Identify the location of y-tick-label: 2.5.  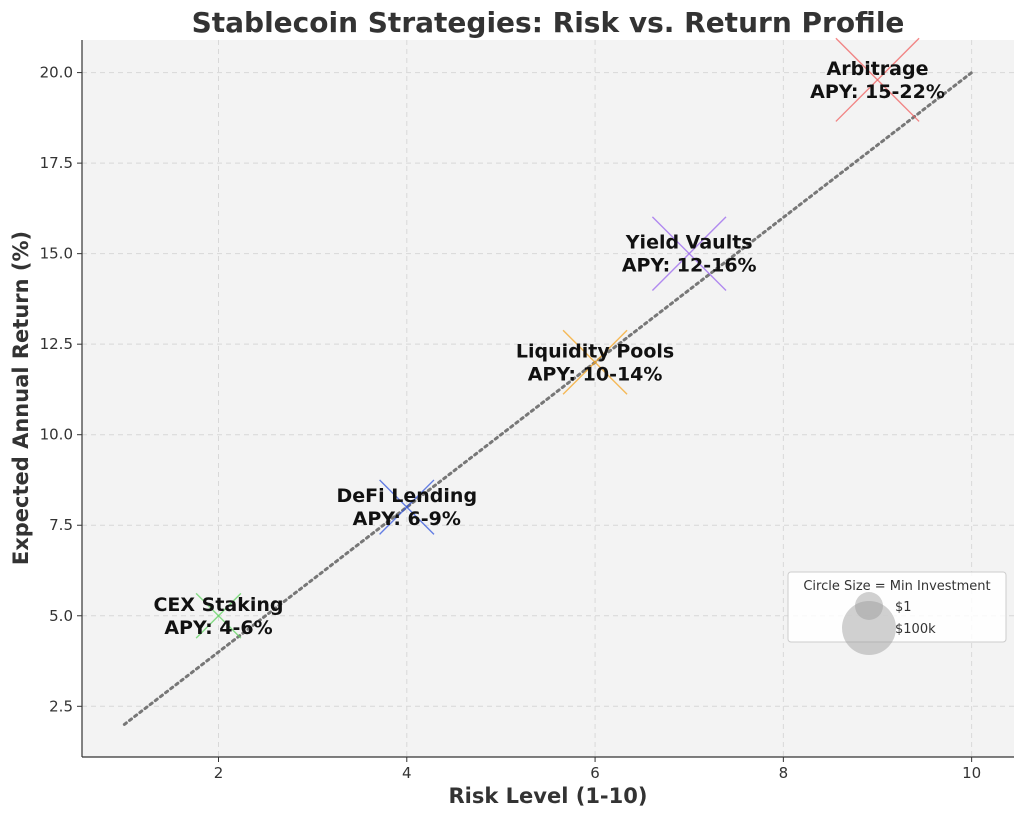
(61, 706).